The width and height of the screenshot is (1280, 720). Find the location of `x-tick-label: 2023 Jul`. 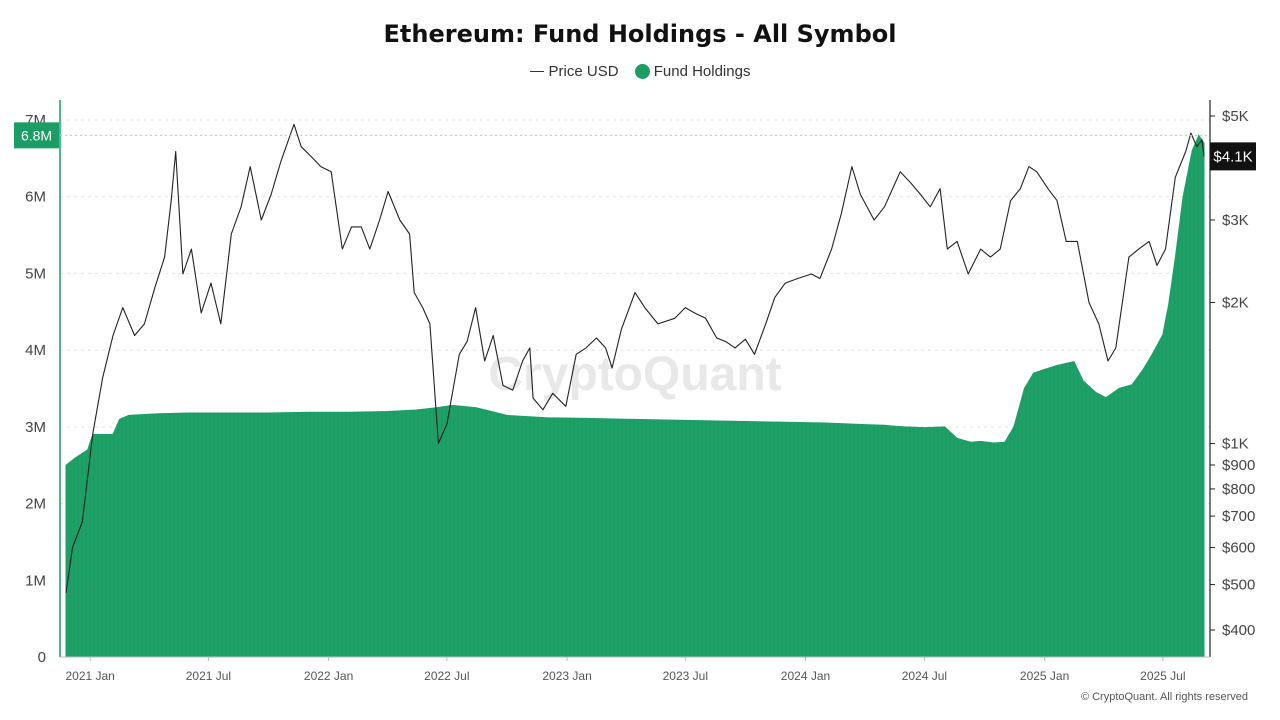

x-tick-label: 2023 Jul is located at coordinates (685, 676).